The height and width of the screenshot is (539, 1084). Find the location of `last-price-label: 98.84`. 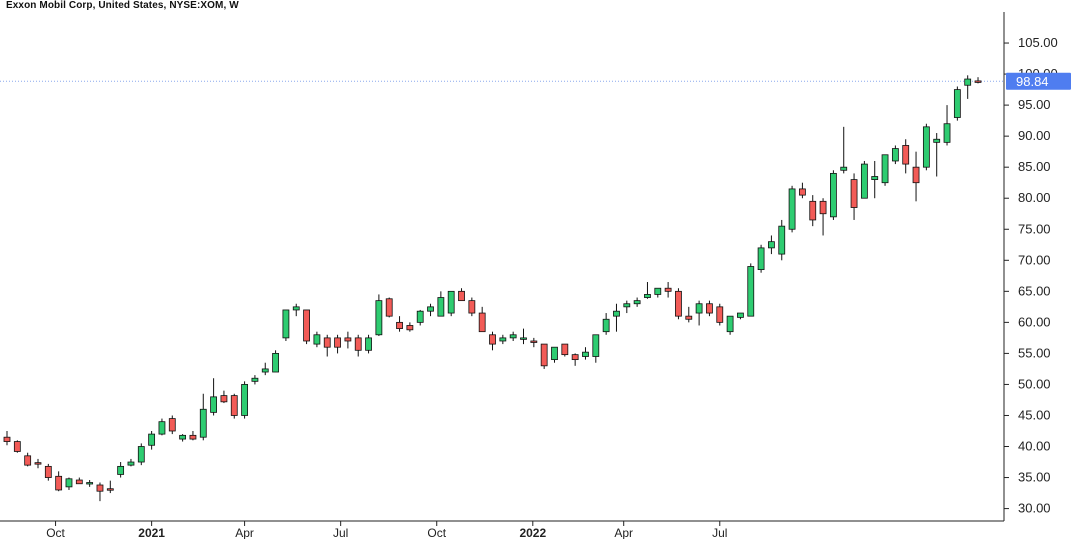

last-price-label: 98.84 is located at coordinates (1032, 81).